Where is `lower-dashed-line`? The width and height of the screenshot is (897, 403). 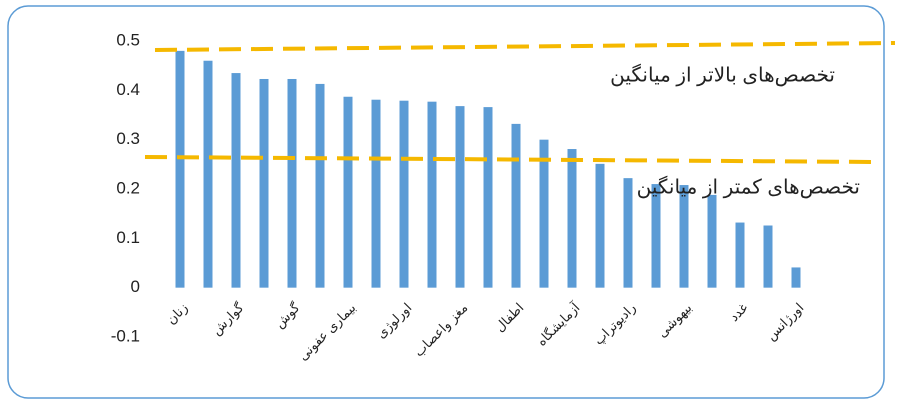
lower-dashed-line is located at coordinates (512, 159).